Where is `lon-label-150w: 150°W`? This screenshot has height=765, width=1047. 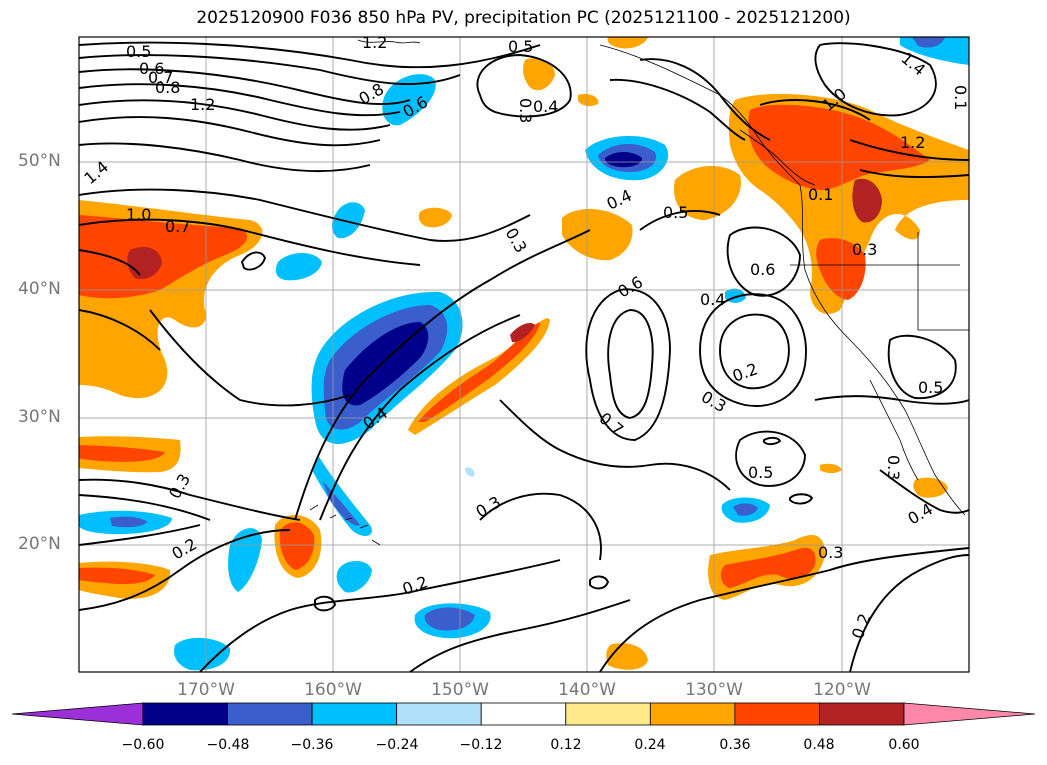
lon-label-150w: 150°W is located at coordinates (460, 690).